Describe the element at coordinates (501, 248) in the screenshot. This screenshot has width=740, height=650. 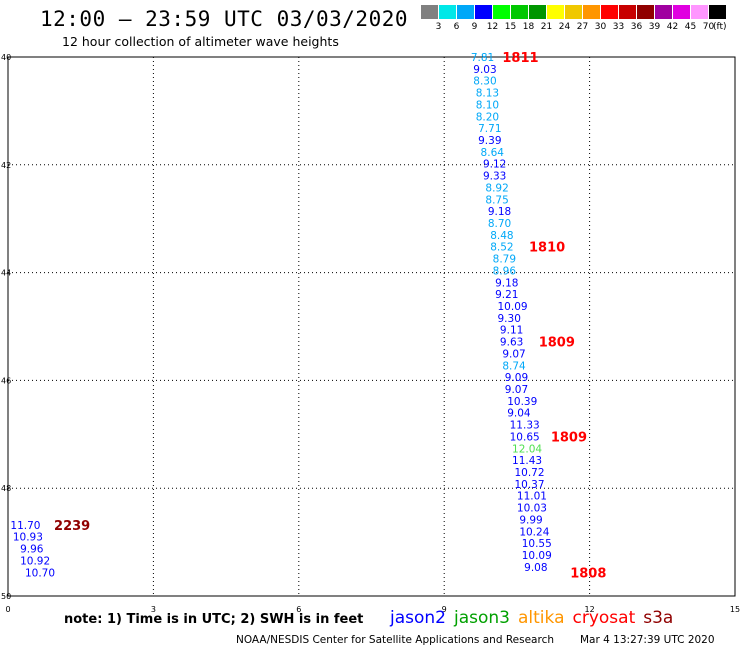
I see `wave-height-value: 8.52` at that location.